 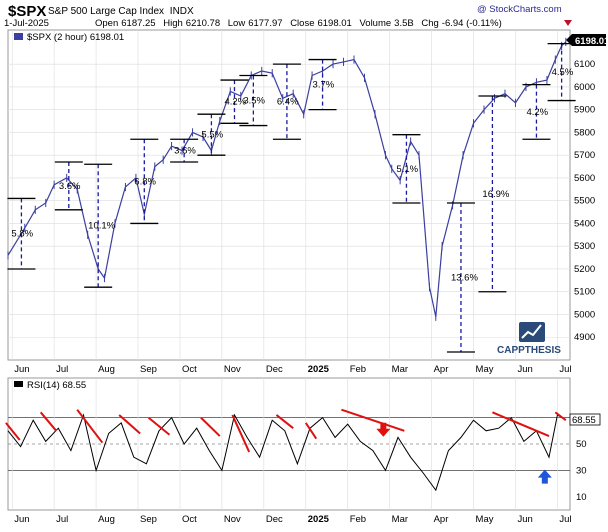 I want to click on x-tick-label: Aug, so click(x=106, y=369).